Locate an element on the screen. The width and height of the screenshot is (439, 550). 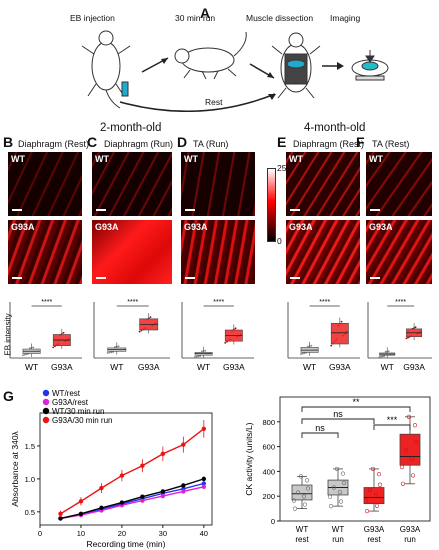
x-tick-label: 0 is located at coordinates (40, 533).